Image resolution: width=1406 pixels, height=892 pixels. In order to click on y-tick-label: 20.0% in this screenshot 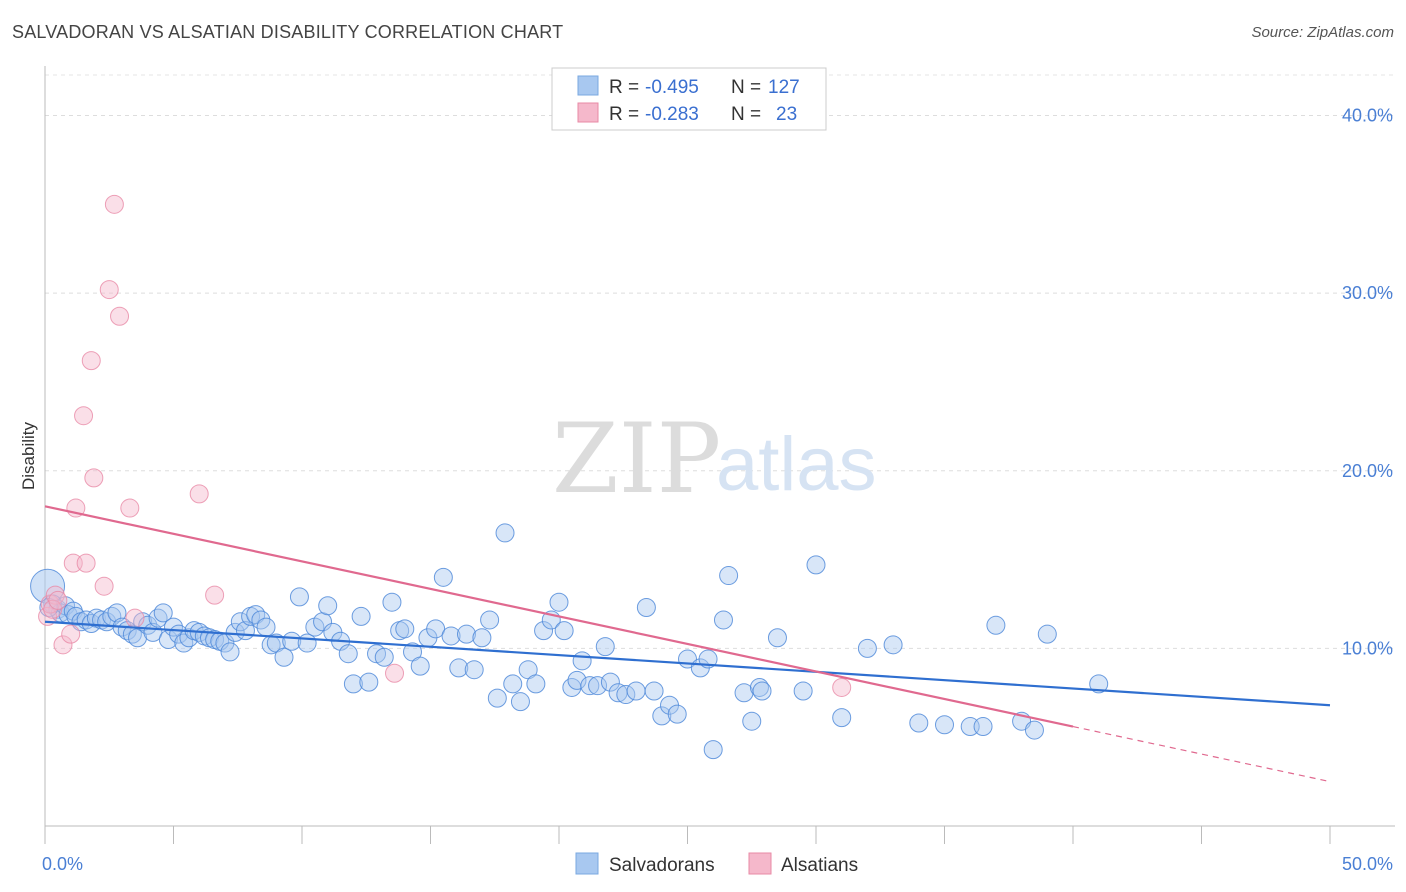, I will do `click(1367, 471)`.